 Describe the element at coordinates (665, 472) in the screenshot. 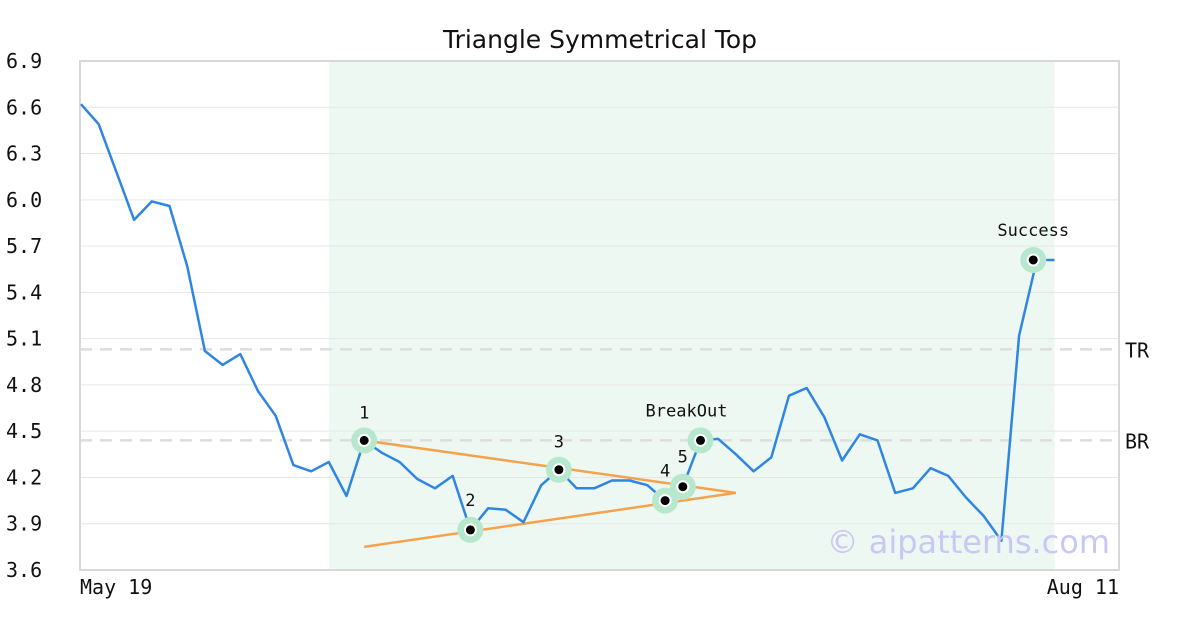

I see `point-label-4: 4` at that location.